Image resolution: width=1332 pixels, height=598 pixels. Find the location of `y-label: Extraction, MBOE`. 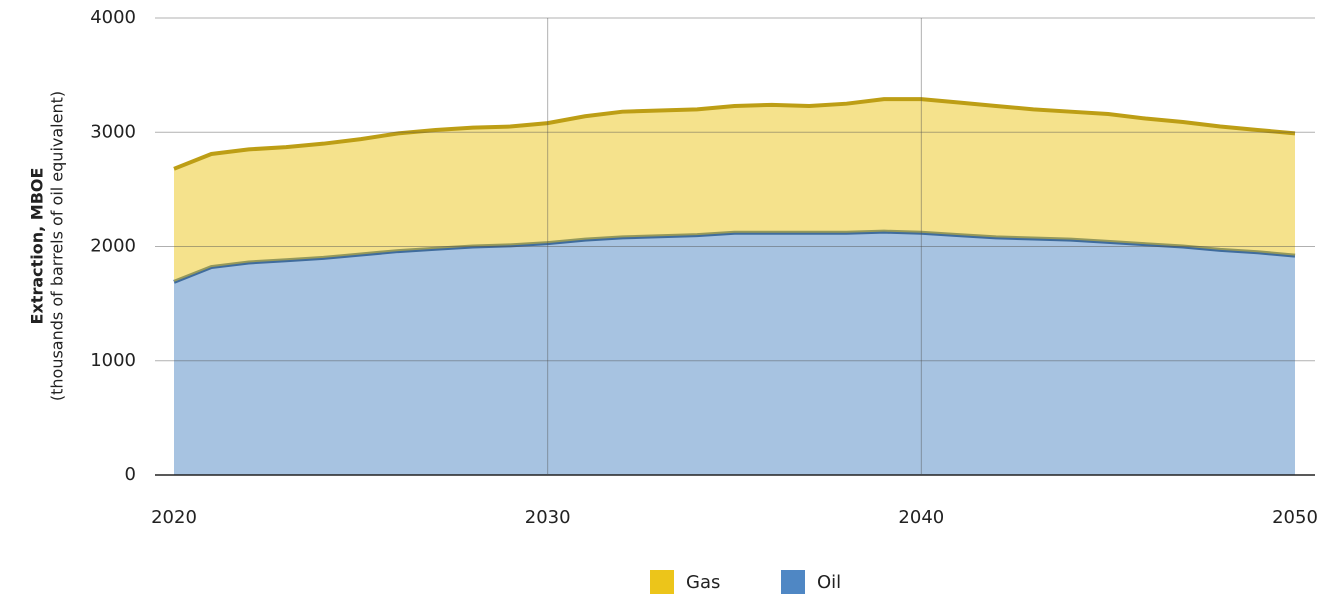

y-label: Extraction, MBOE is located at coordinates (37, 246).